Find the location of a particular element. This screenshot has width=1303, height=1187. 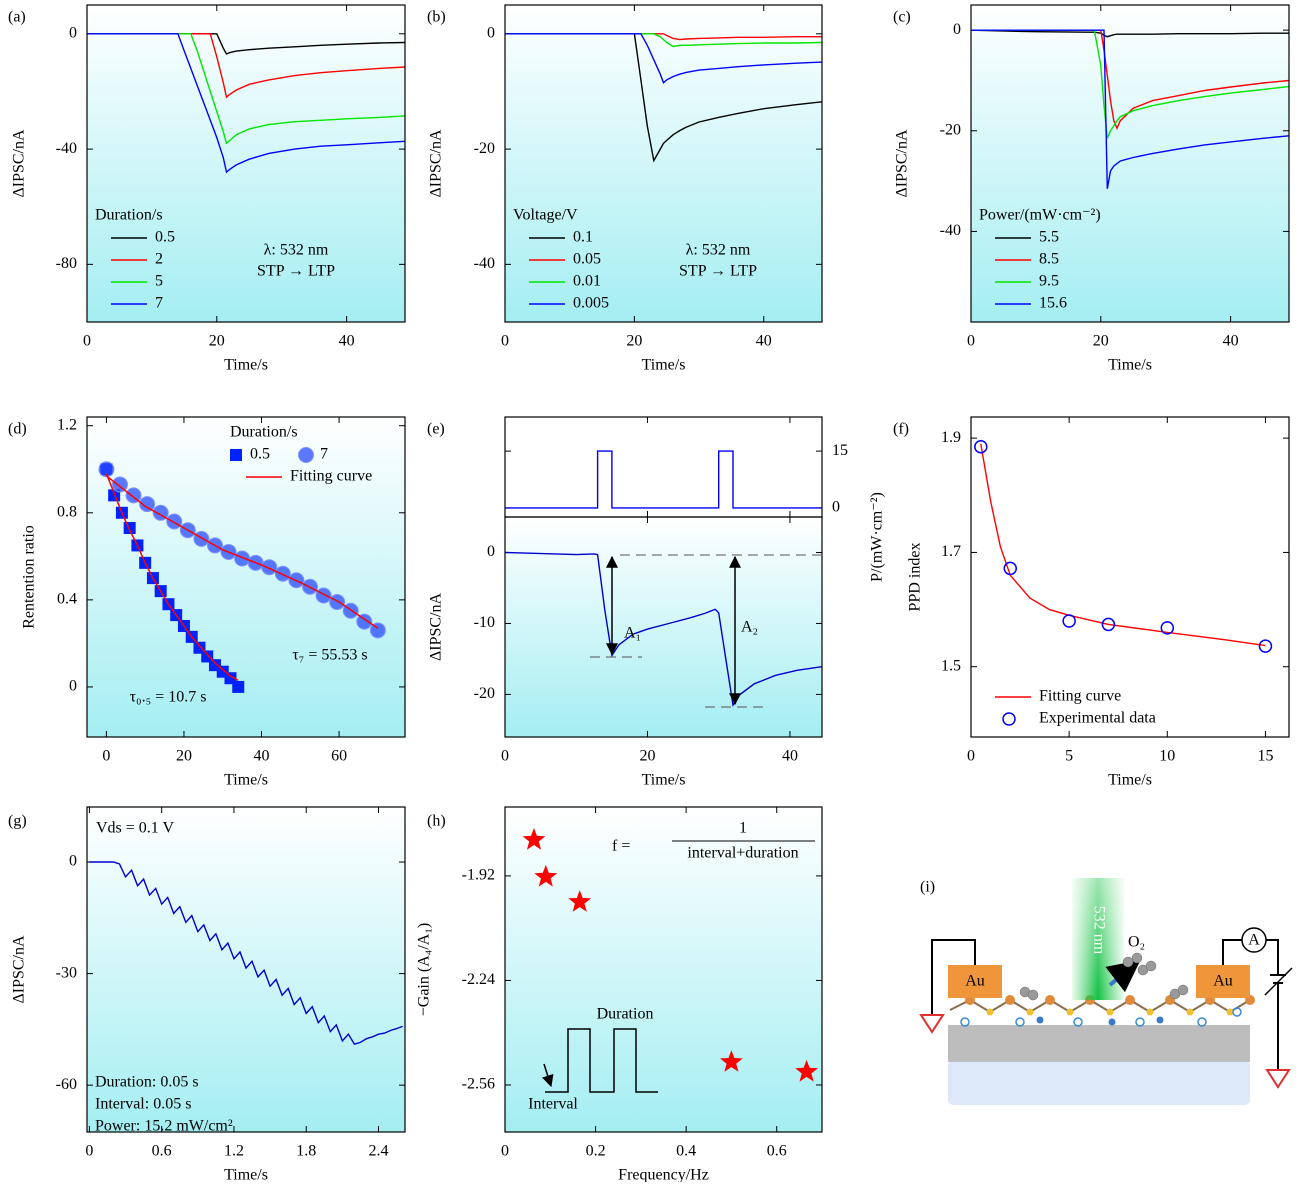

annotation: 1 is located at coordinates (743, 828).